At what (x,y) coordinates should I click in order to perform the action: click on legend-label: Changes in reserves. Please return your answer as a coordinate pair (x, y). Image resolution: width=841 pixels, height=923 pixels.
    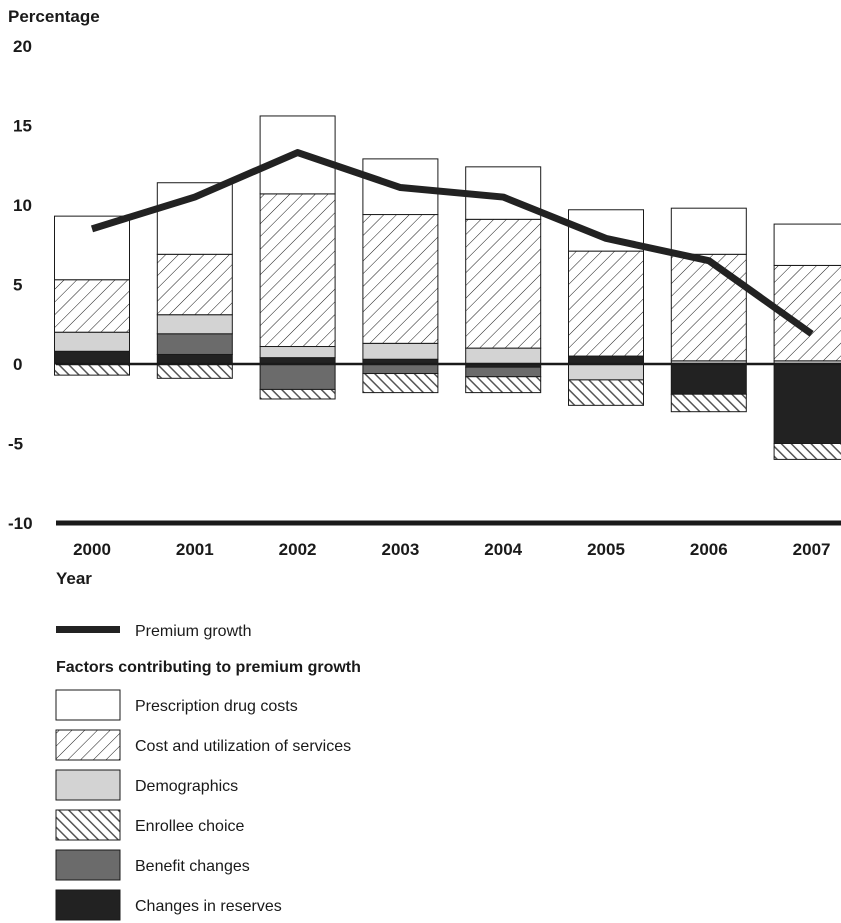
    Looking at the image, I should click on (208, 906).